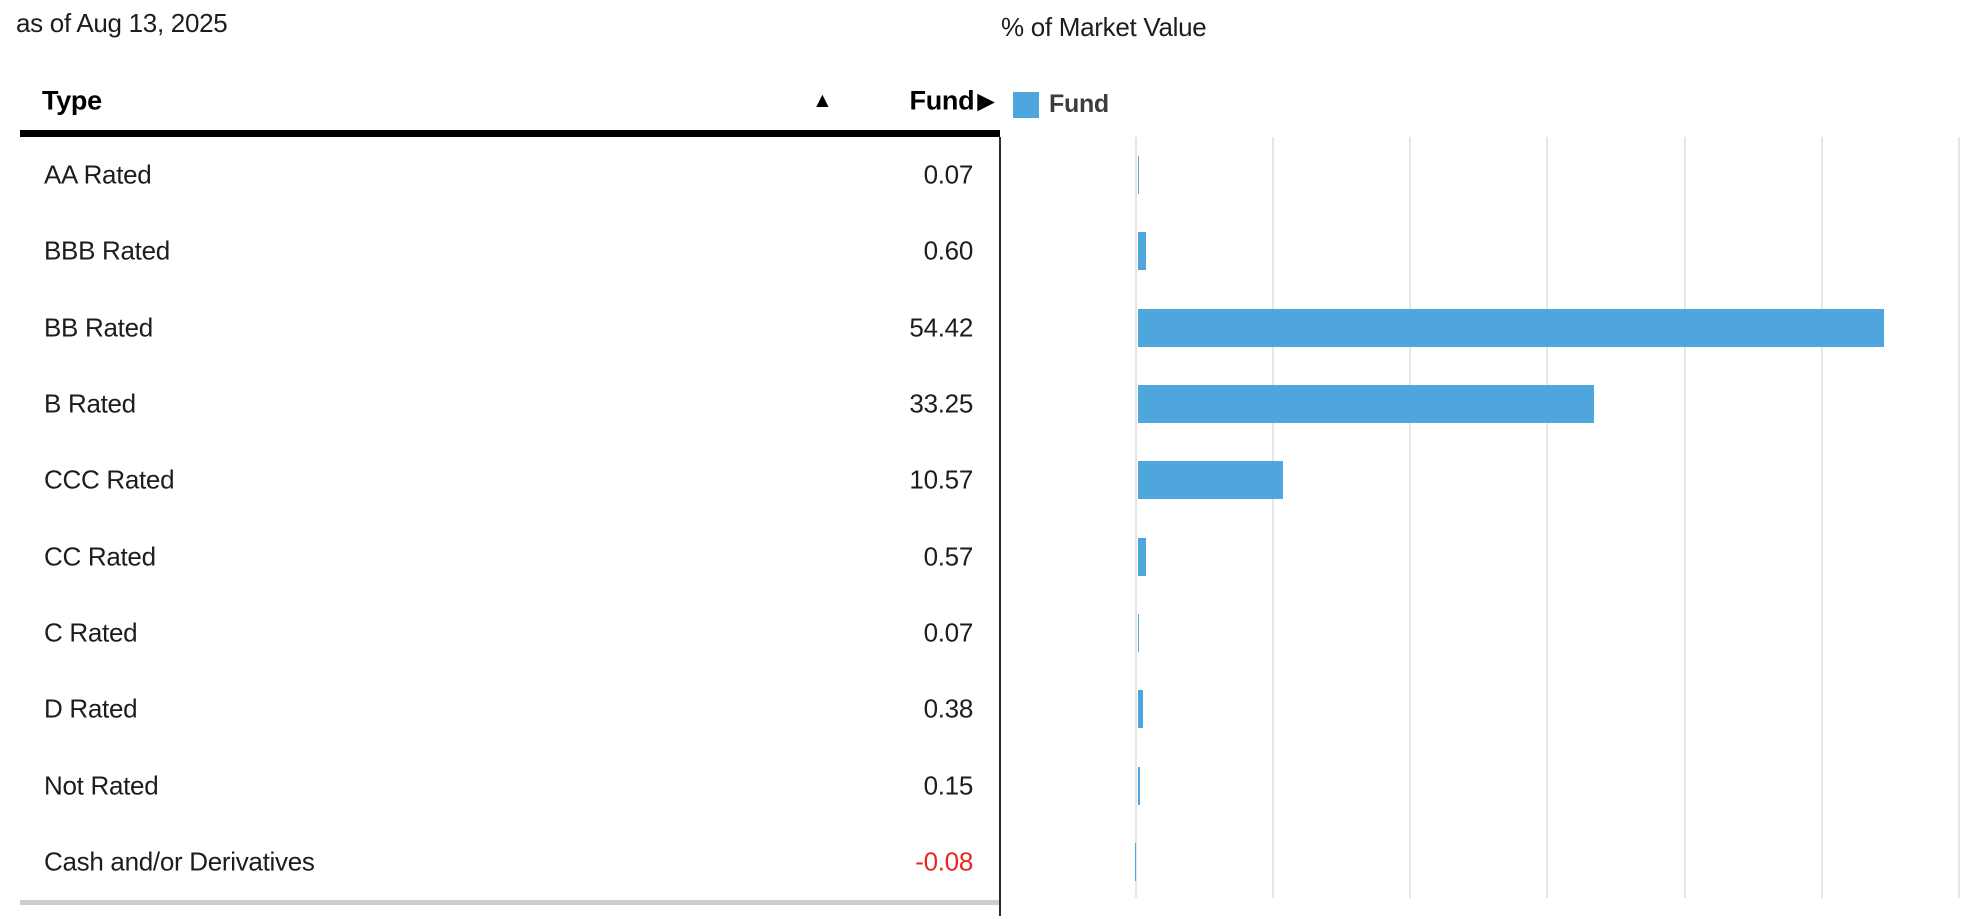  I want to click on row-type-label: CCC Rated, so click(109, 479).